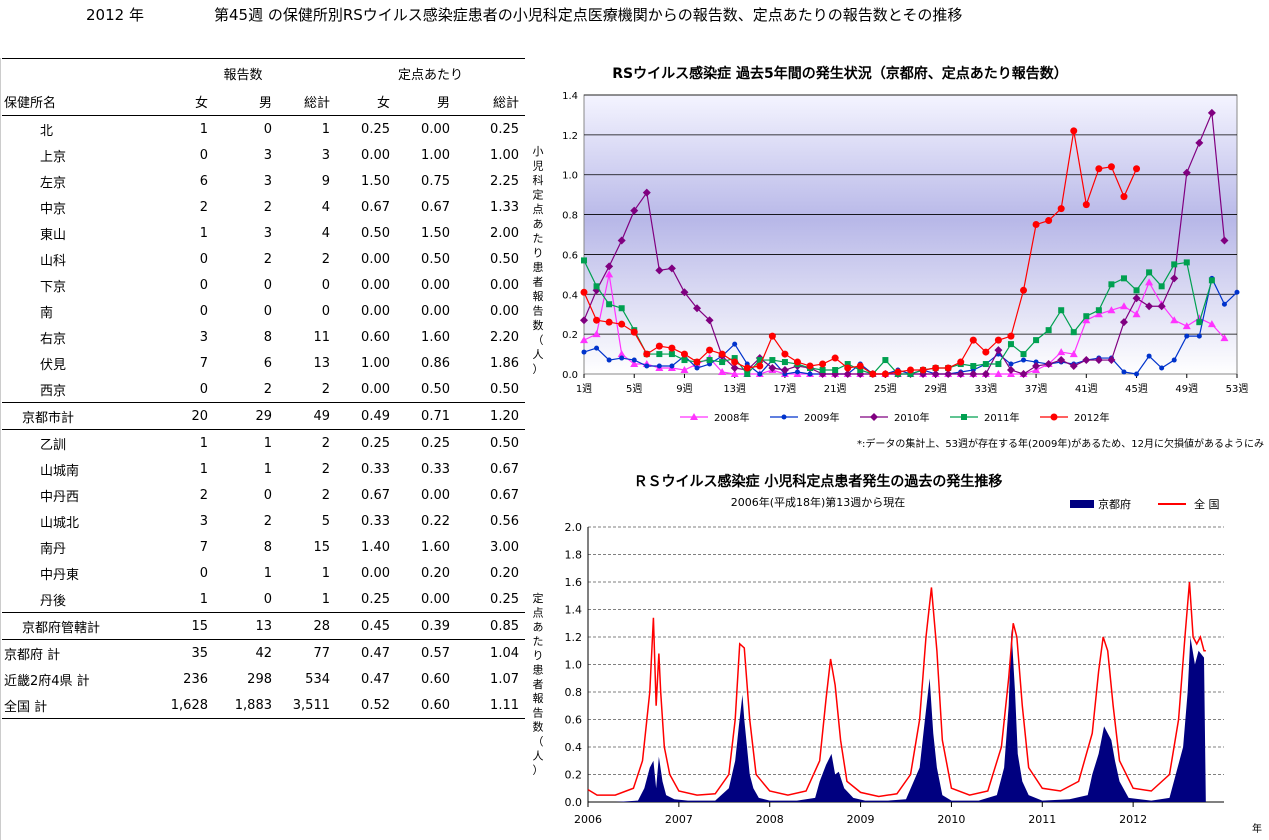 The height and width of the screenshot is (840, 1269). Describe the element at coordinates (263, 101) in the screenshot. I see `table-header-row: 保健所名 女 男 総計 女 男 総計` at that location.